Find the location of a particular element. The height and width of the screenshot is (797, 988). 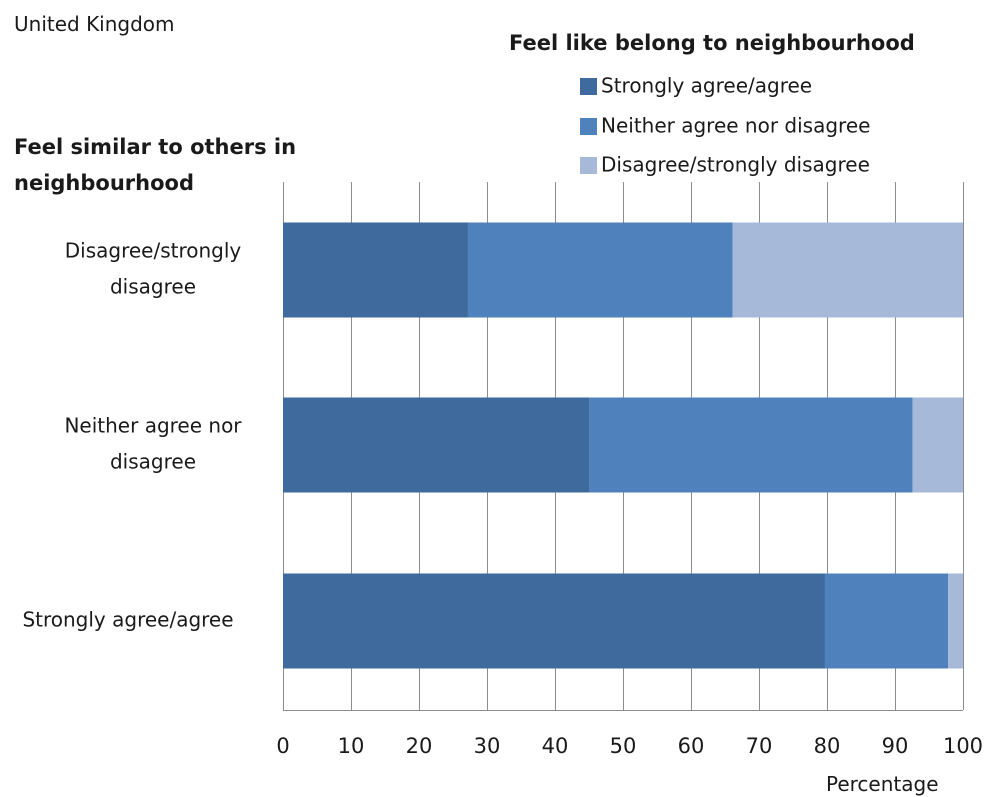

x-tick-label: 90 is located at coordinates (895, 746).